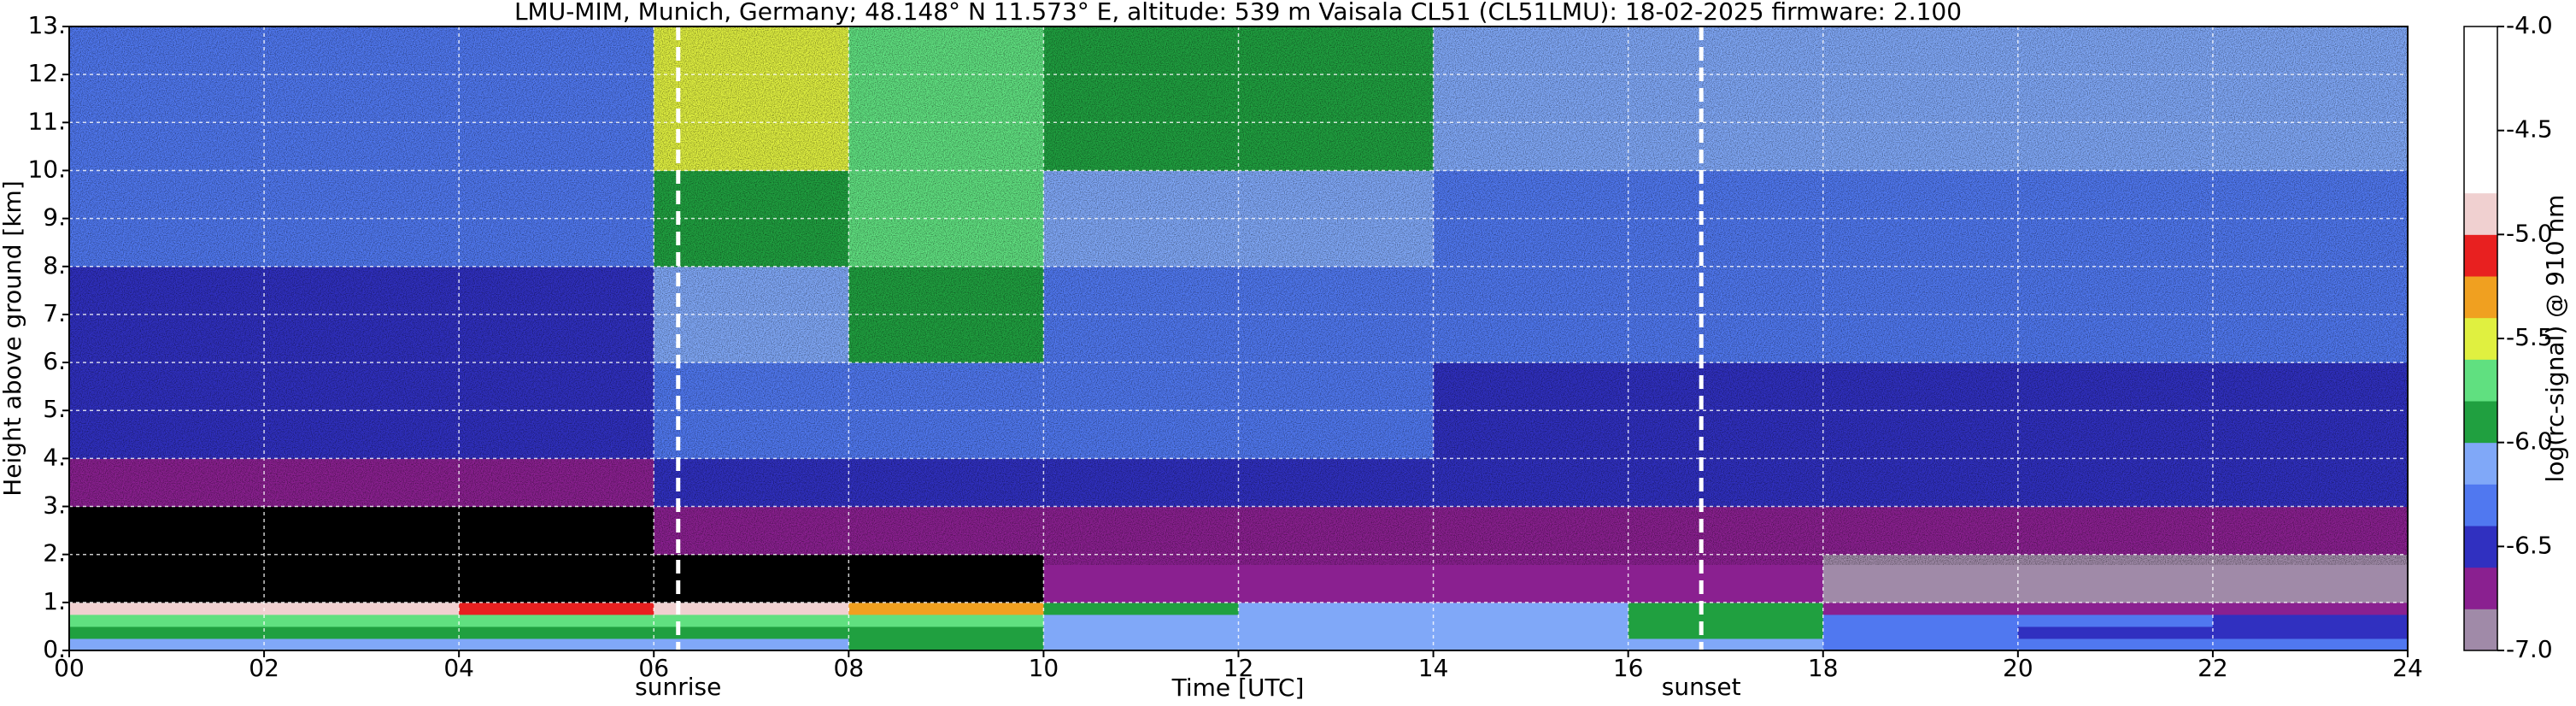  I want to click on y-tick-label: 7., so click(54, 313).